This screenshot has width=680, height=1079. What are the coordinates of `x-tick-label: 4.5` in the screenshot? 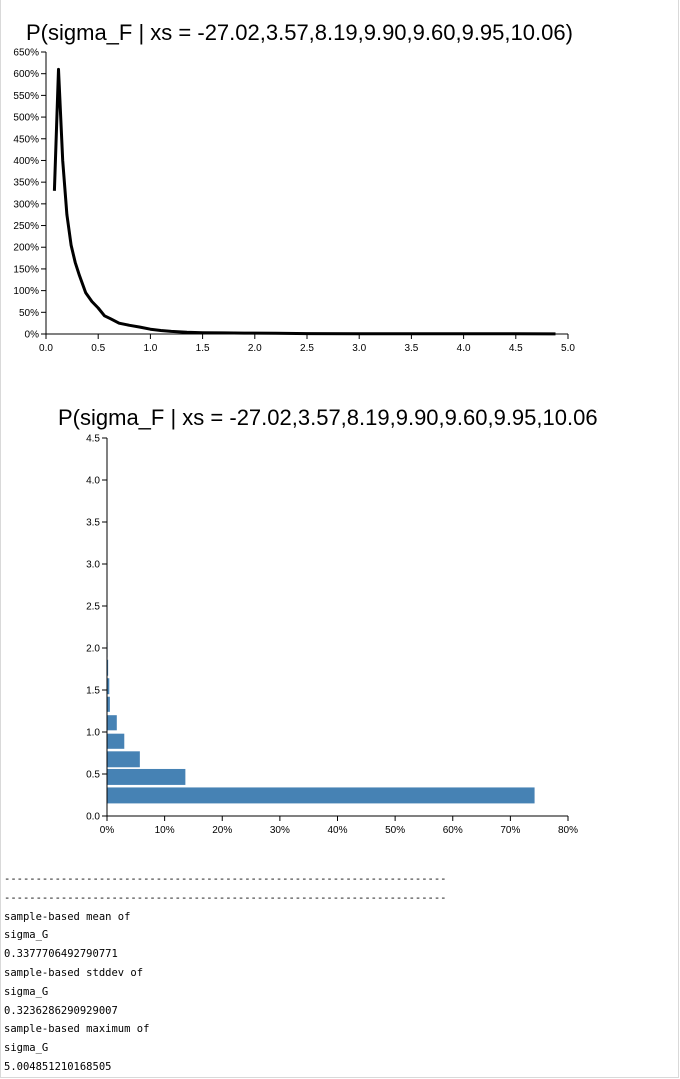 It's located at (516, 348).